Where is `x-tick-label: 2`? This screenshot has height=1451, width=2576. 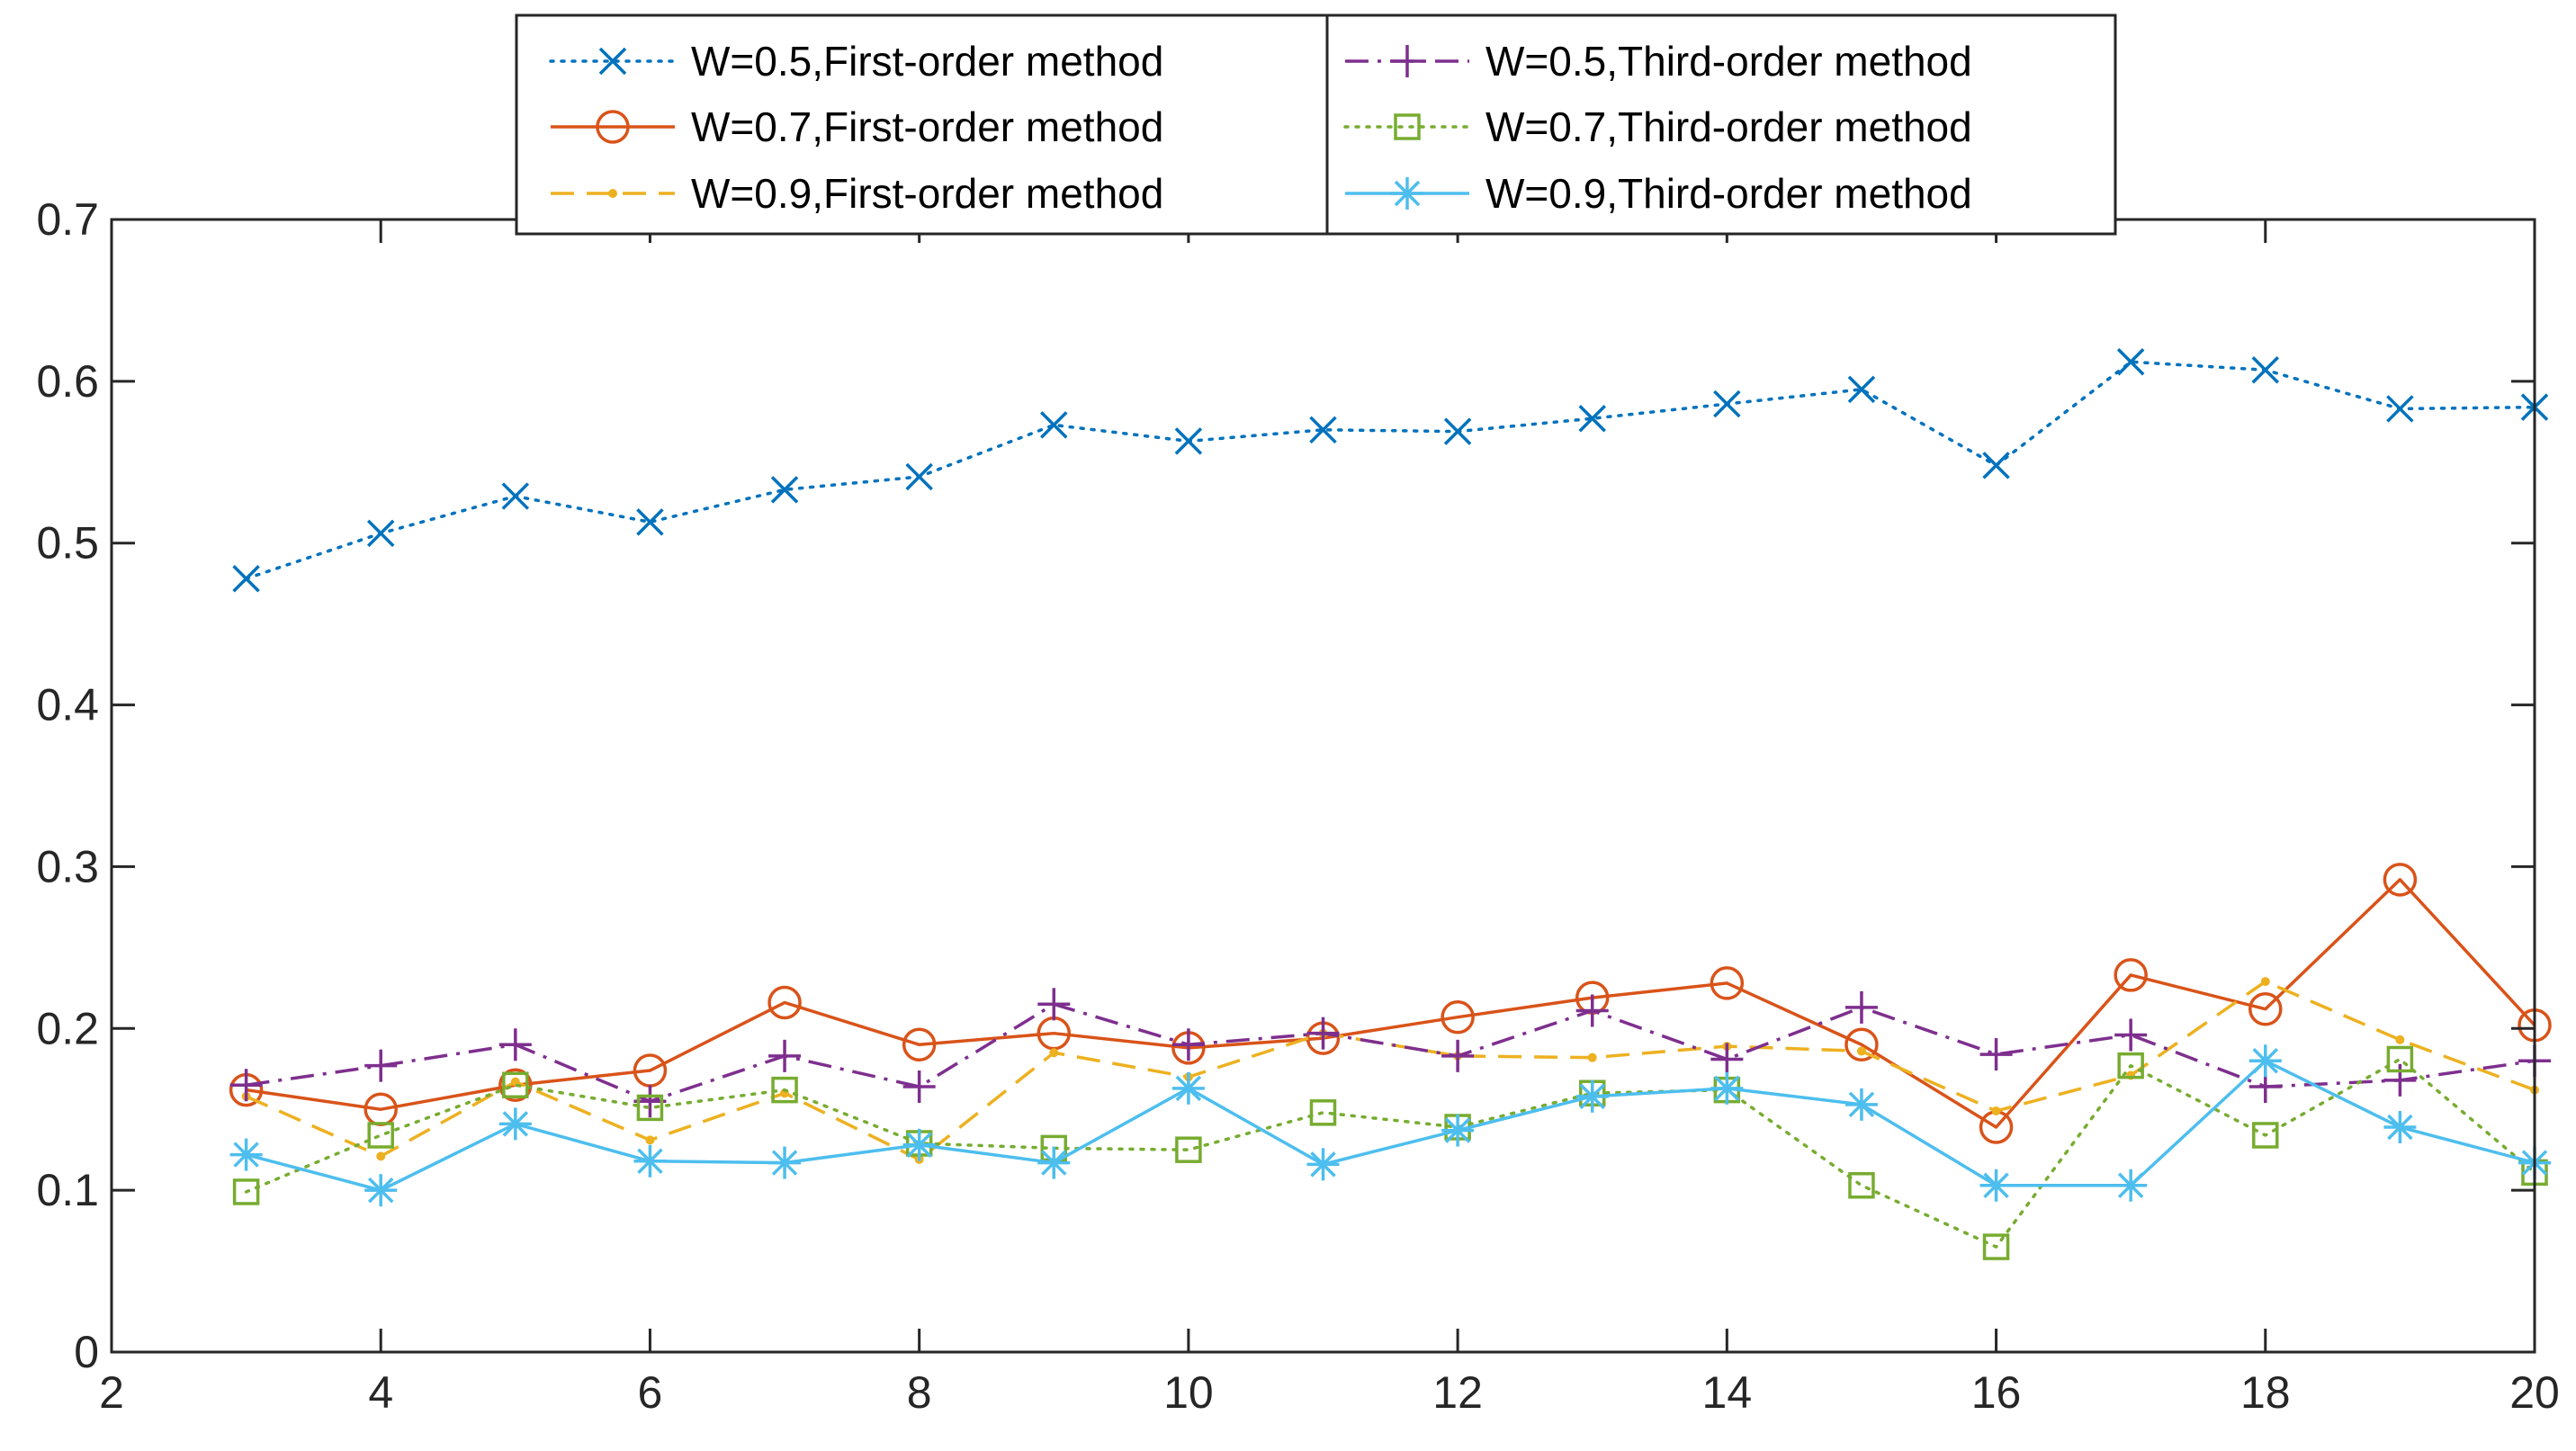 x-tick-label: 2 is located at coordinates (112, 1393).